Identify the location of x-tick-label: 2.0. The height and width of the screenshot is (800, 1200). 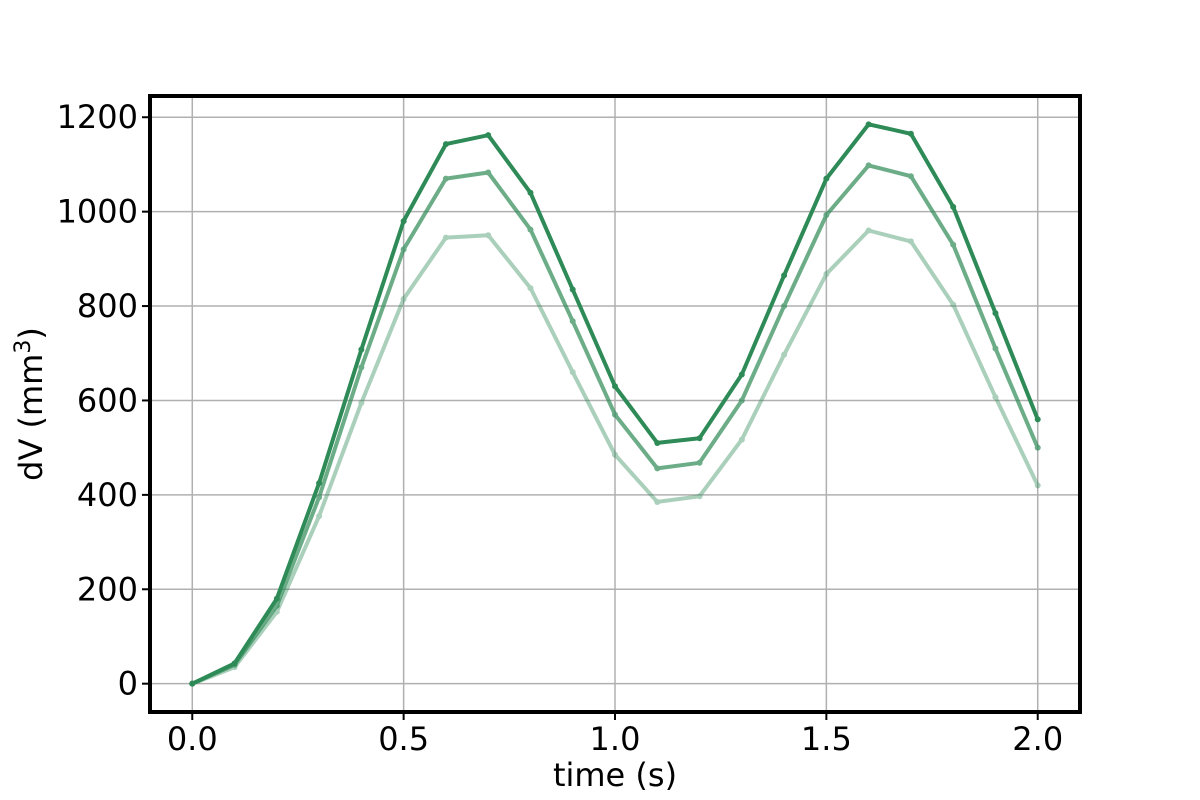
(1037, 739).